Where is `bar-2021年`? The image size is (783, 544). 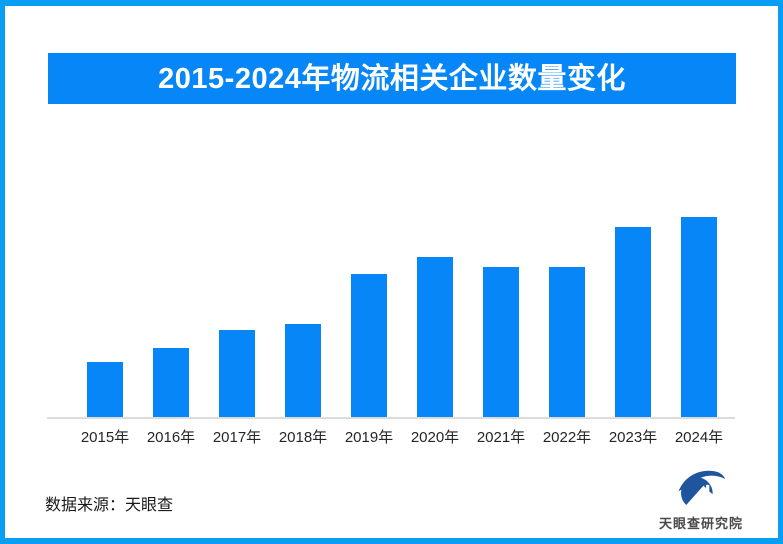 bar-2021年 is located at coordinates (501, 343).